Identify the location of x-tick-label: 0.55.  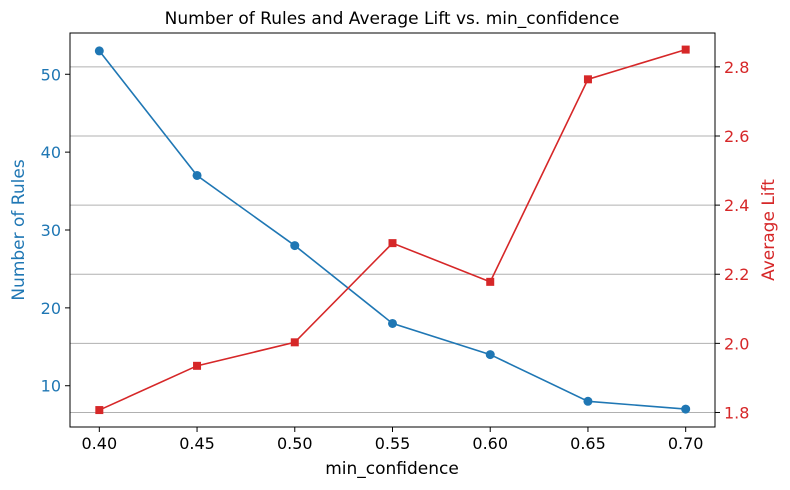
(393, 443).